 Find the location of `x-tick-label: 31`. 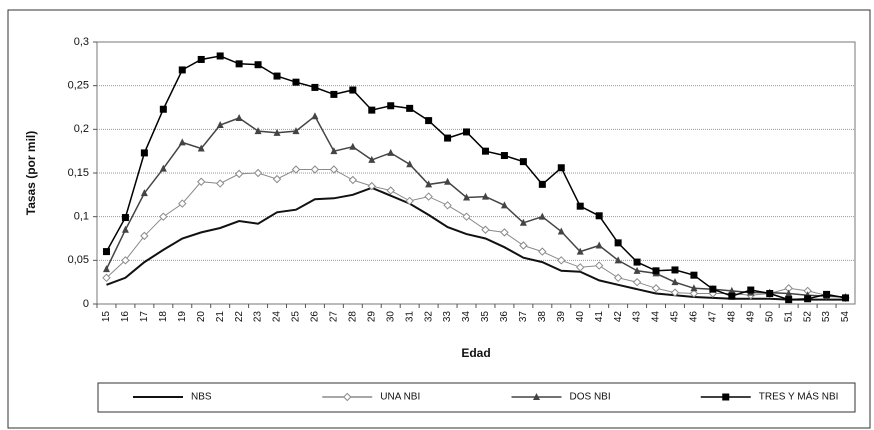

x-tick-label: 31 is located at coordinates (409, 317).